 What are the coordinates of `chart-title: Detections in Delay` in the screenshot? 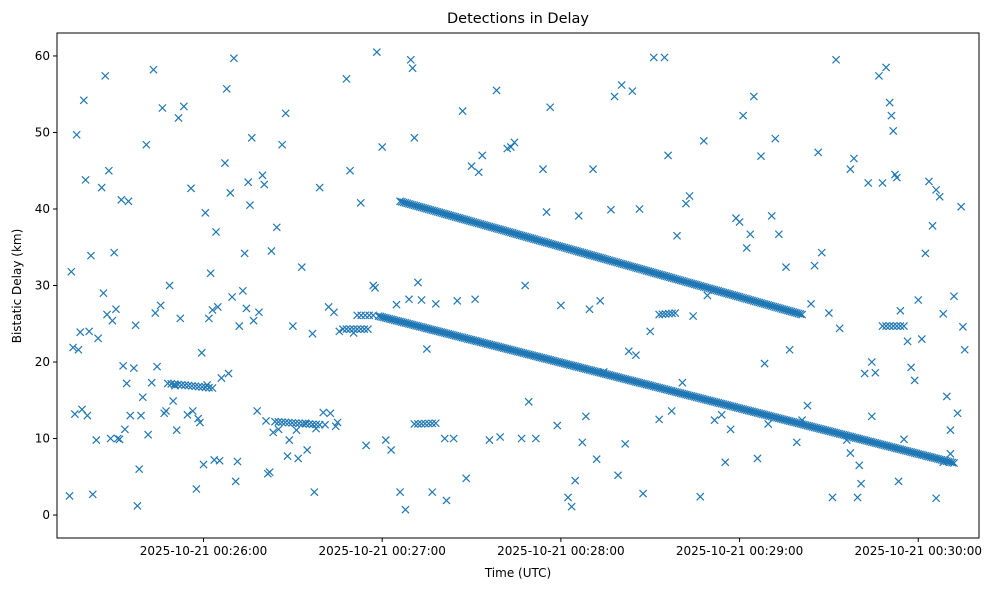 It's located at (518, 19).